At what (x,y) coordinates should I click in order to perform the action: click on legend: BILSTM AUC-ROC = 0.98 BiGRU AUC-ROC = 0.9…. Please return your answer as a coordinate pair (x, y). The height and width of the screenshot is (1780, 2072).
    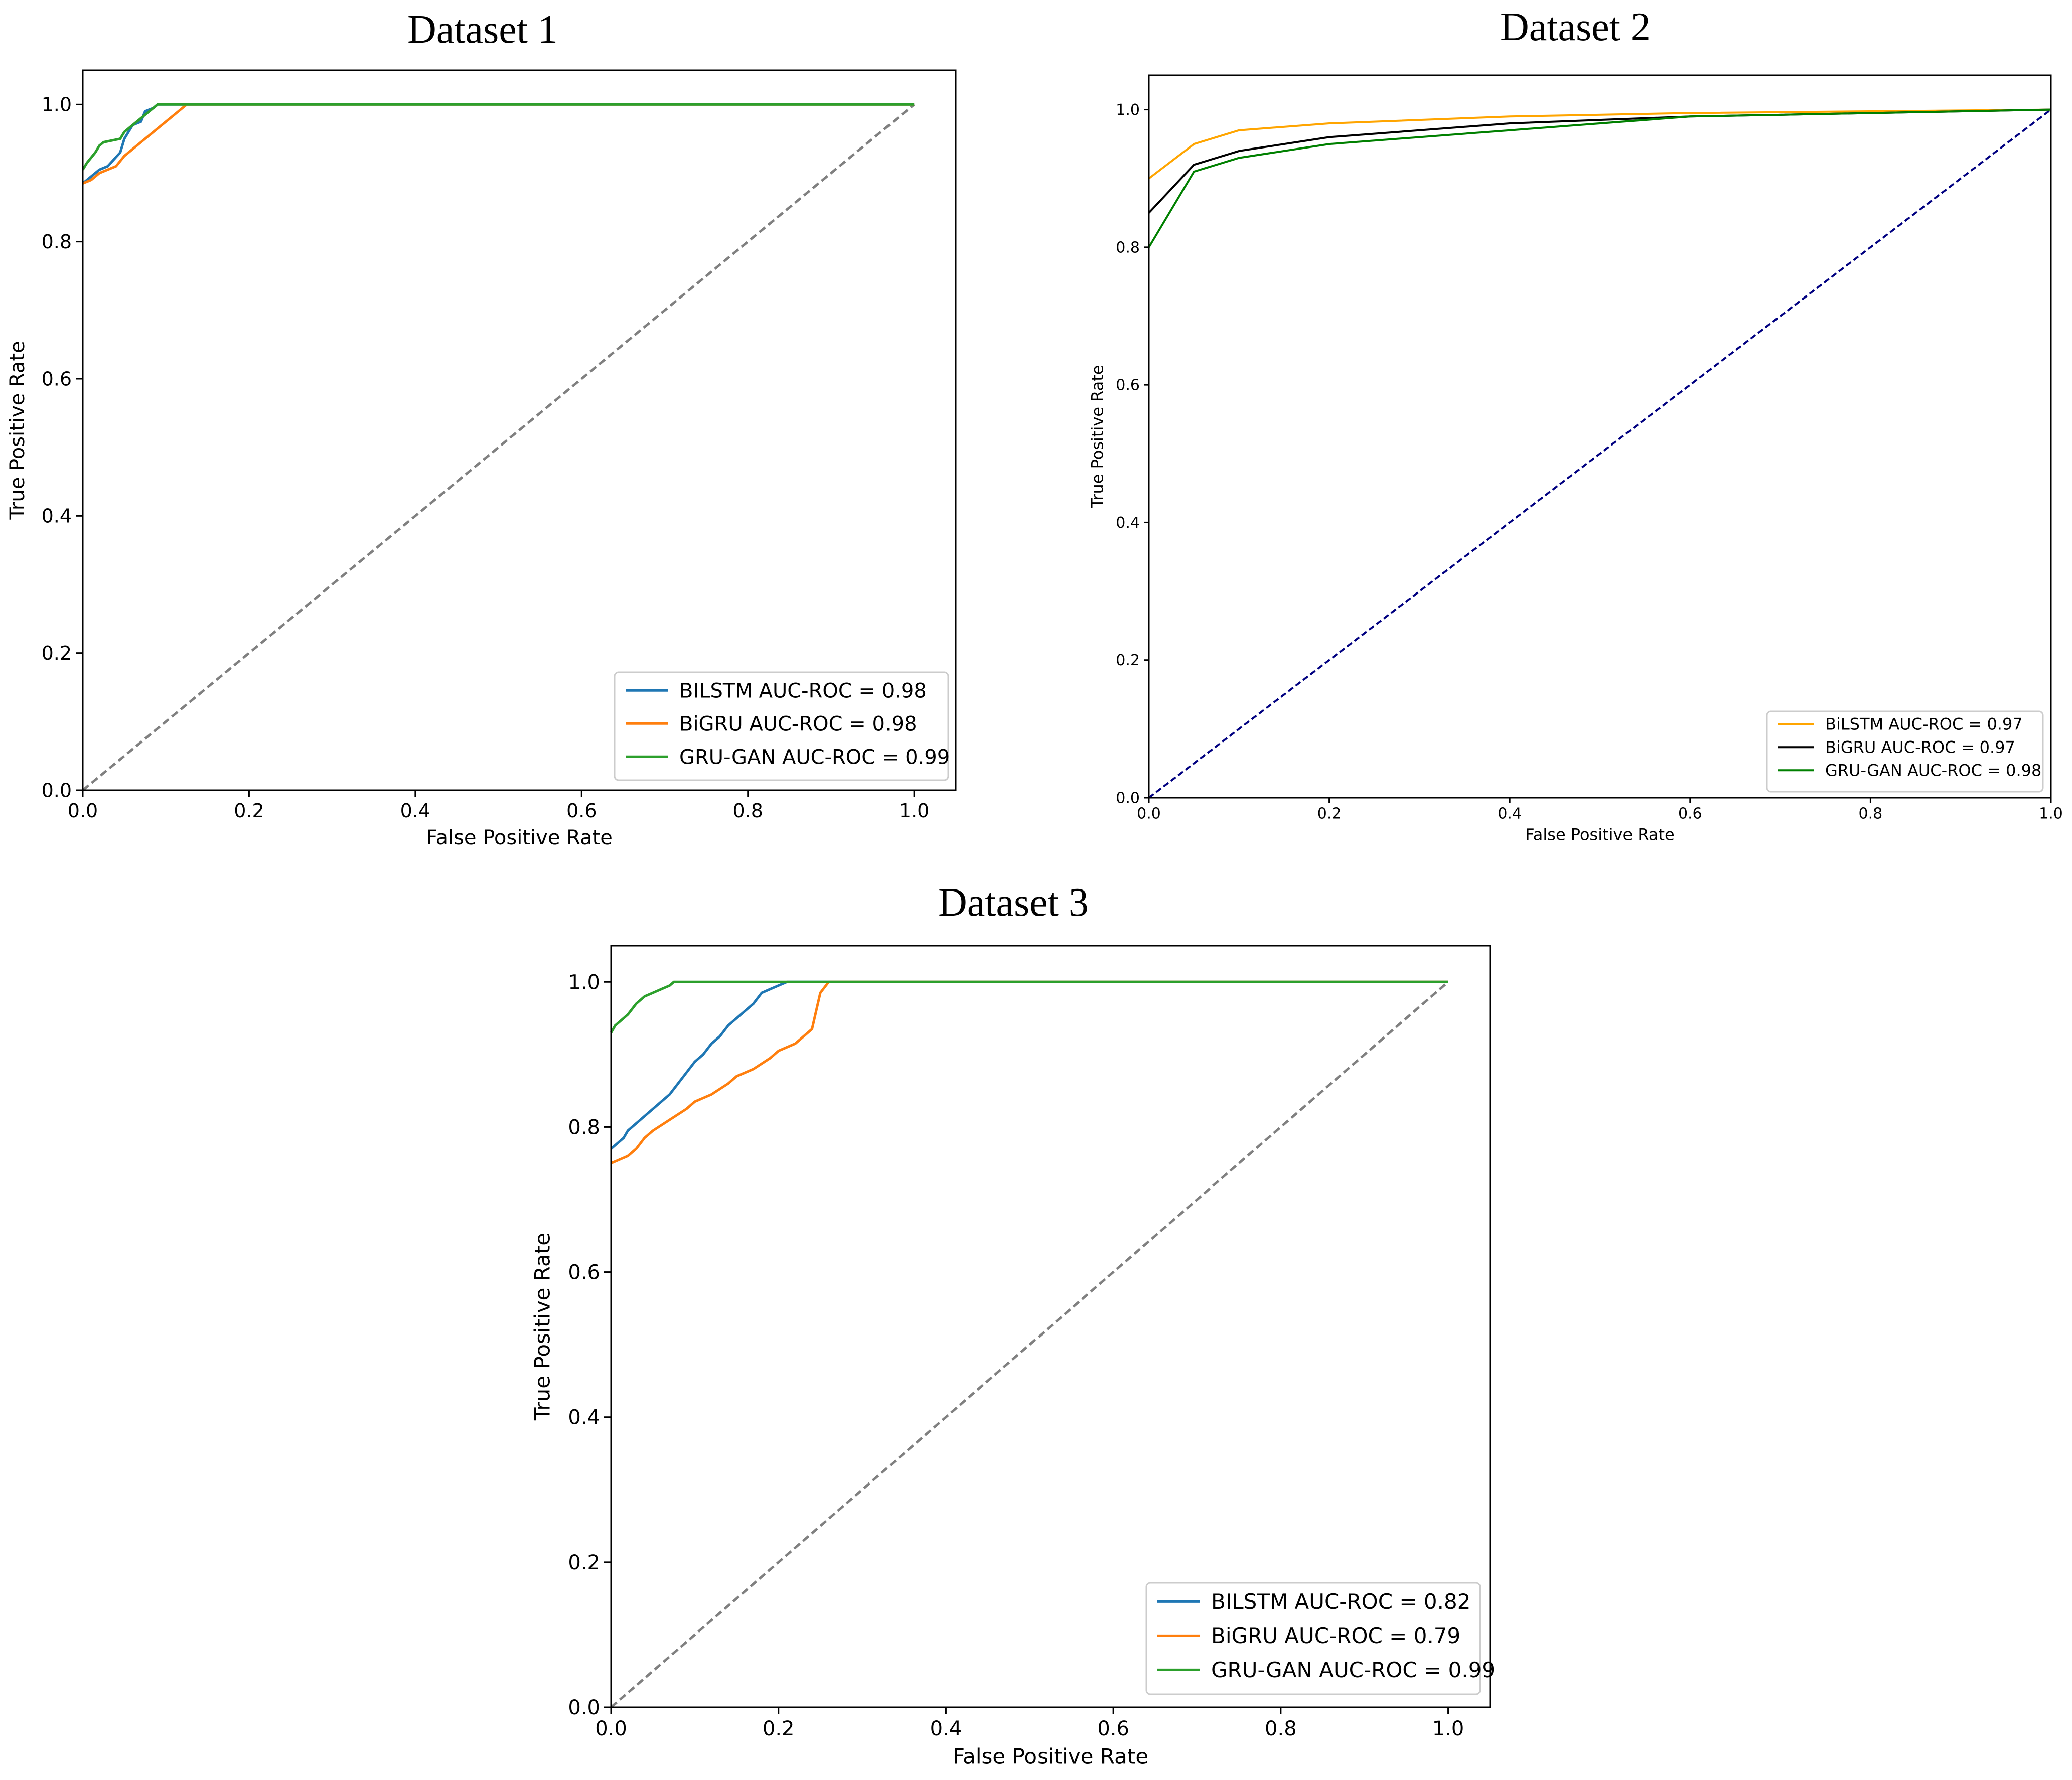
    Looking at the image, I should click on (782, 726).